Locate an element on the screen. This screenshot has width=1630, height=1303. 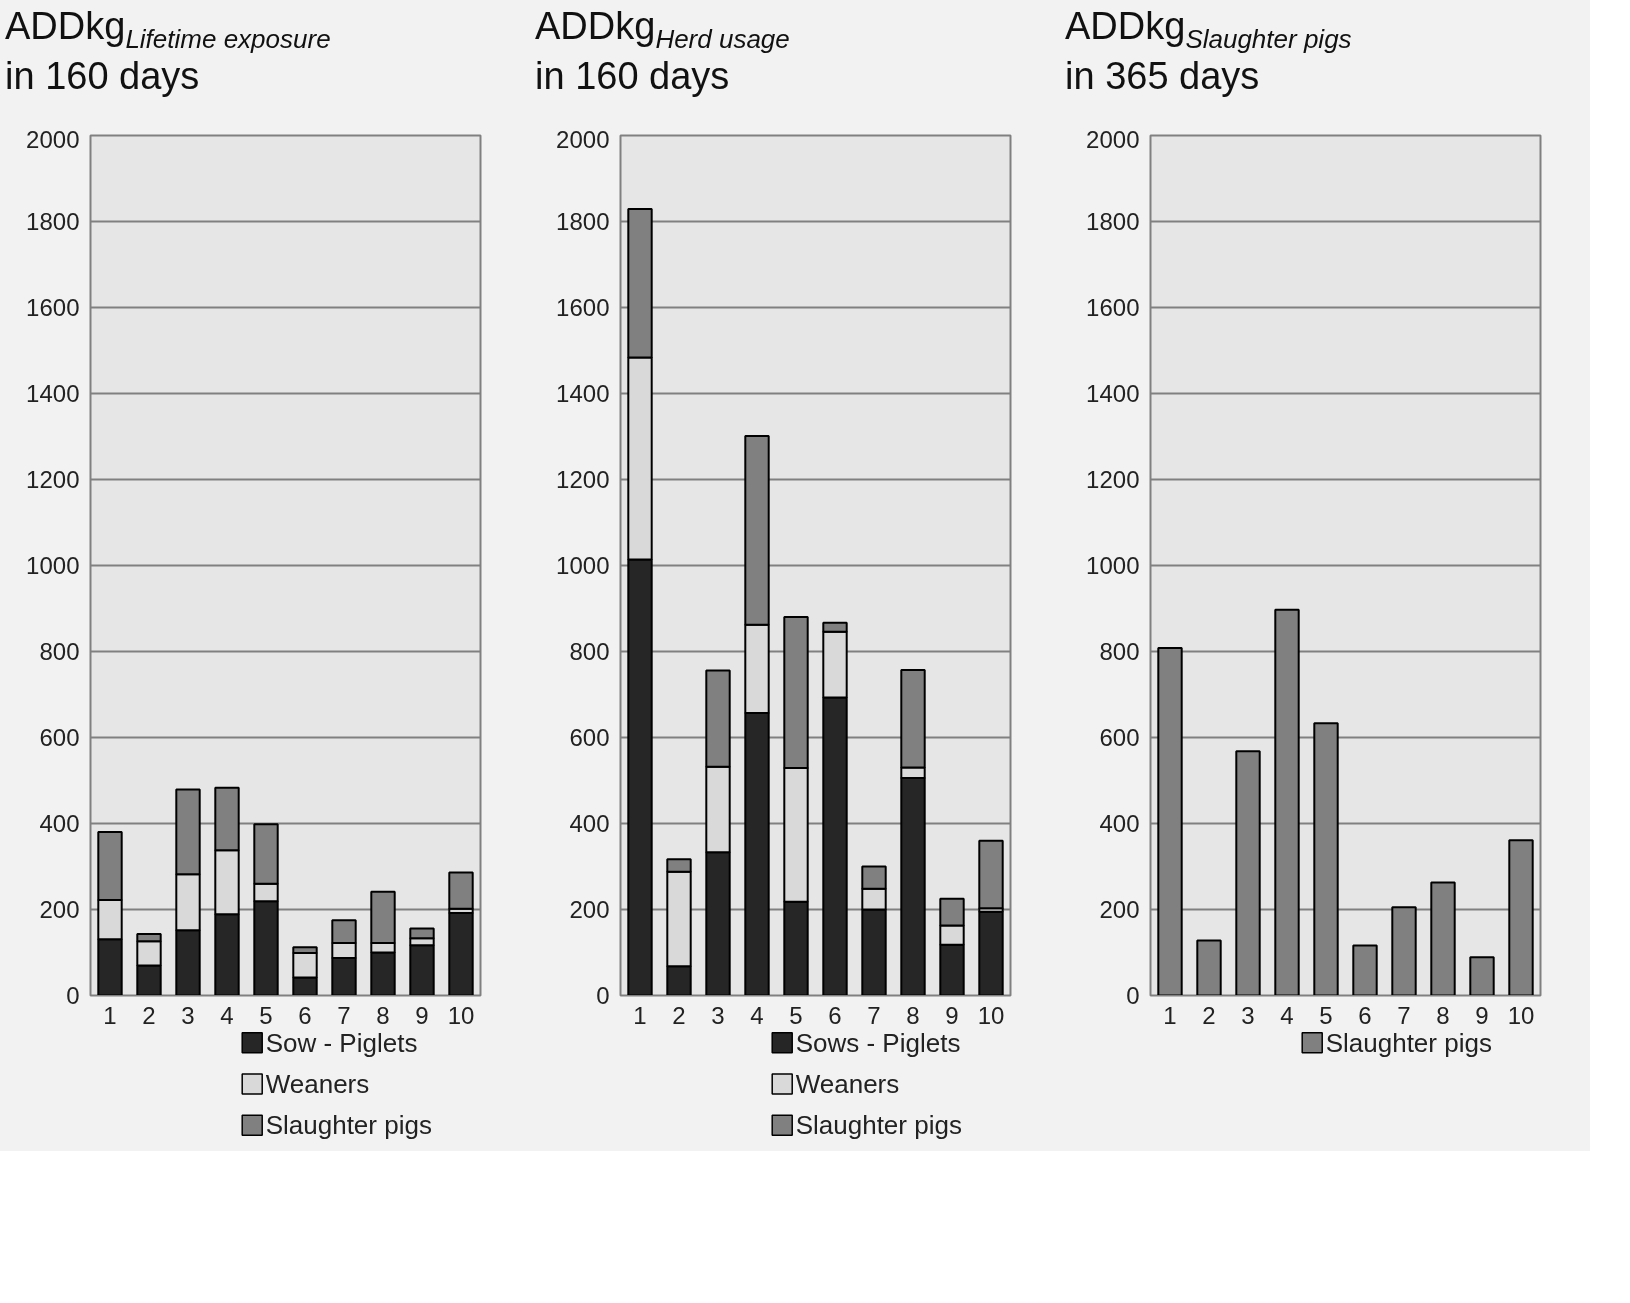
chart-title: ADDkg$_{Herd usage}$ is located at coordinates (662, 29).